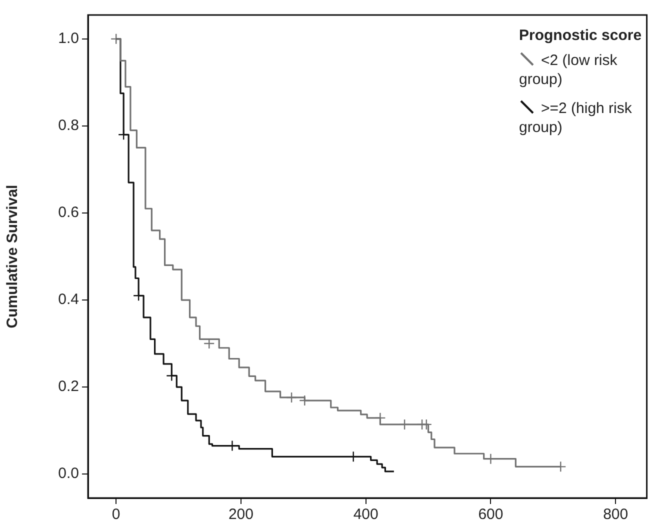 This screenshot has width=653, height=529. What do you see at coordinates (68, 125) in the screenshot?
I see `y-tick-label: 0.8` at bounding box center [68, 125].